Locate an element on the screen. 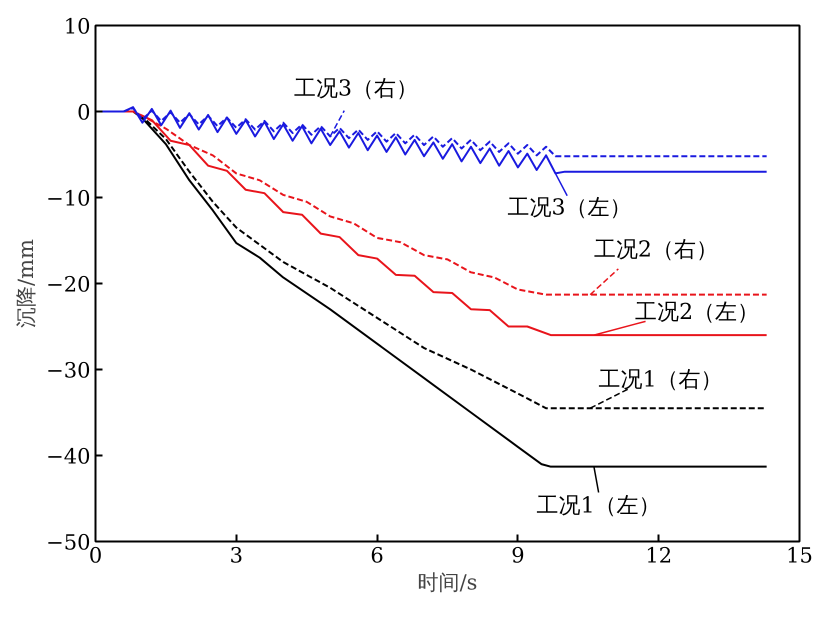 This screenshot has height=621, width=829. y-tick-label: −20 is located at coordinates (68, 284).